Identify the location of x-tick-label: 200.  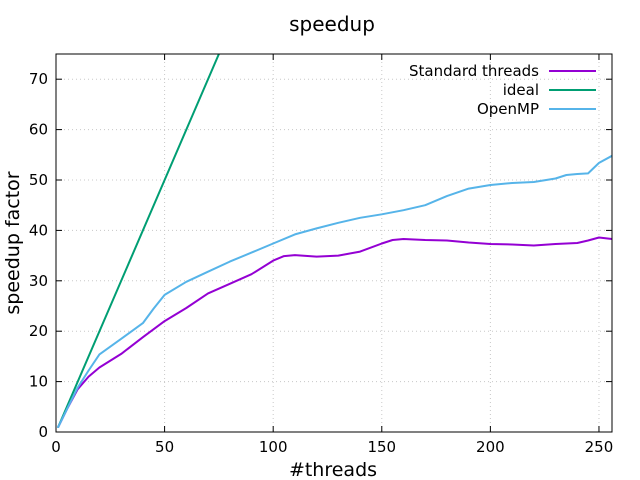
(490, 447).